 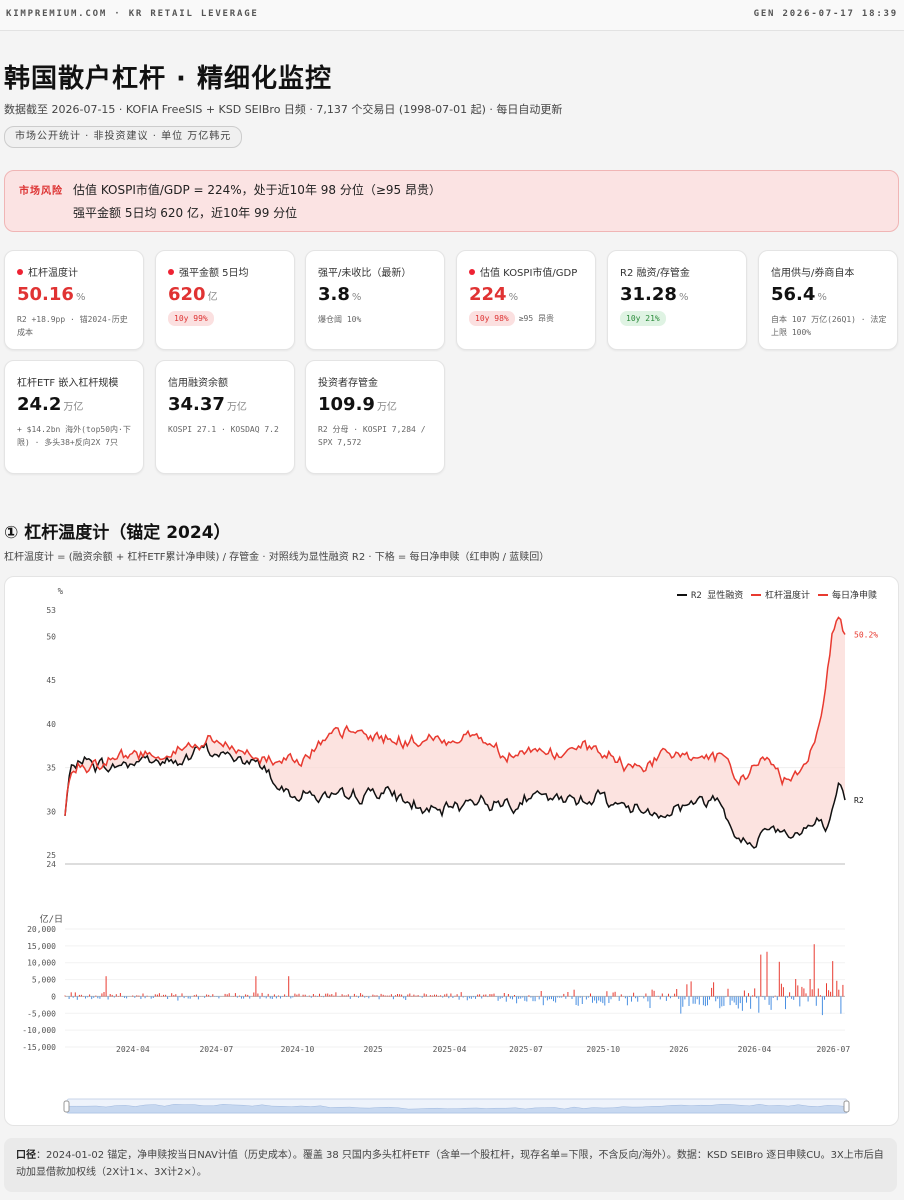 I want to click on metric-value: 109.9 万亿, so click(x=357, y=404).